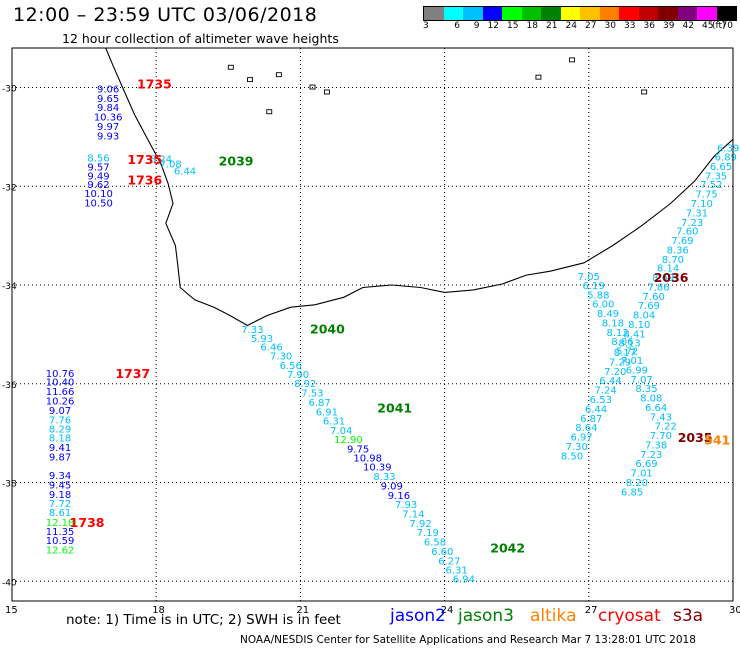  Describe the element at coordinates (608, 314) in the screenshot. I see `wave-height-point: 8.49` at that location.